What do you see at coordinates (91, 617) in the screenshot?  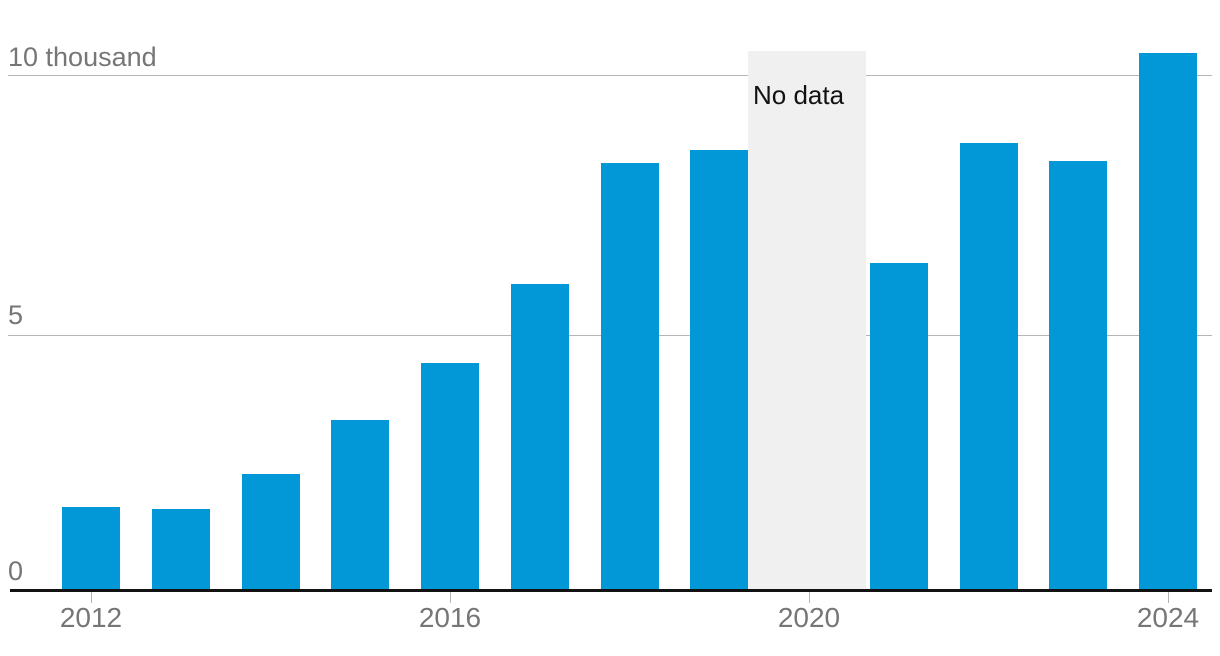 I see `x-axis-label-2012: 2012` at bounding box center [91, 617].